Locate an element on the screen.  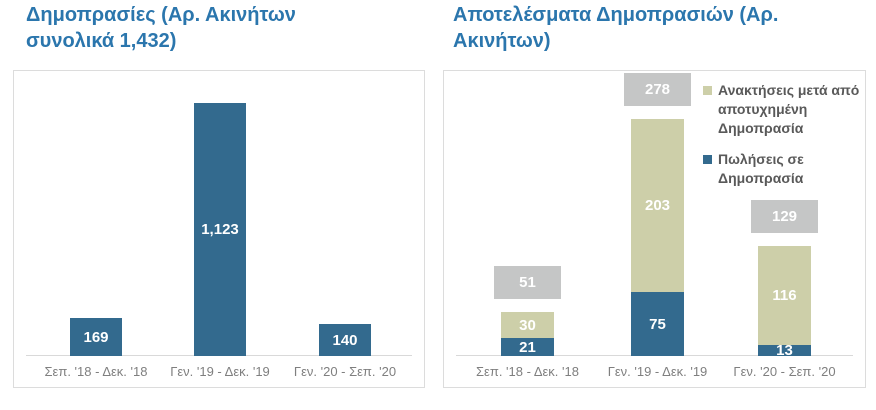
total-value-label: 51 is located at coordinates (527, 282).